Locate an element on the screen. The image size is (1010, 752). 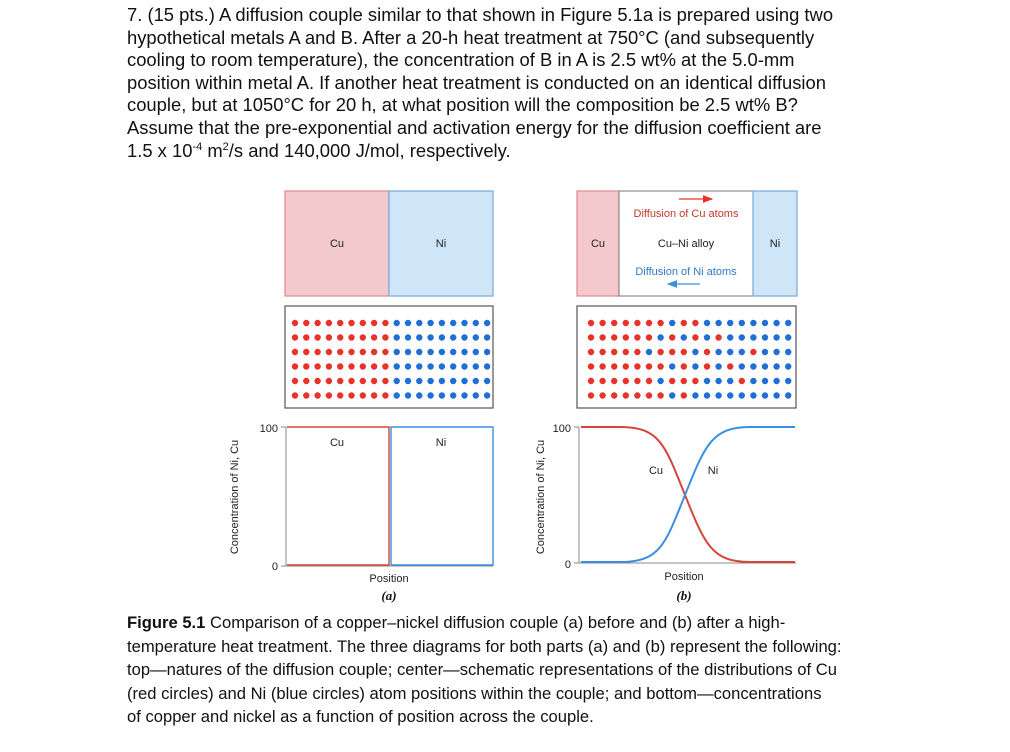
ni-label-a: Ni is located at coordinates (441, 244).